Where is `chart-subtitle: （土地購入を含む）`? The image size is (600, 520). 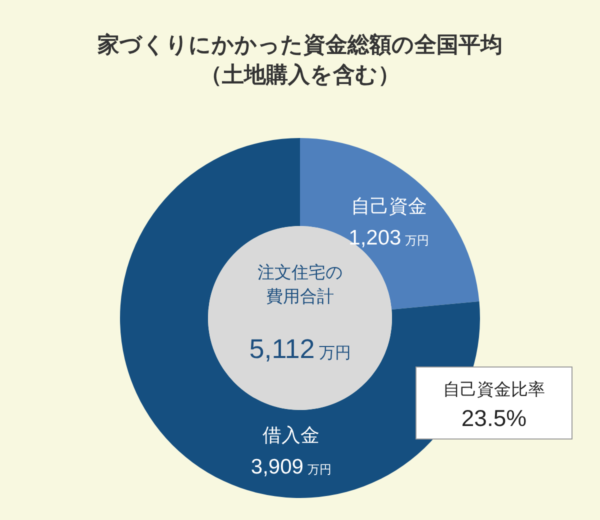
chart-subtitle: （土地購入を含む） is located at coordinates (300, 74).